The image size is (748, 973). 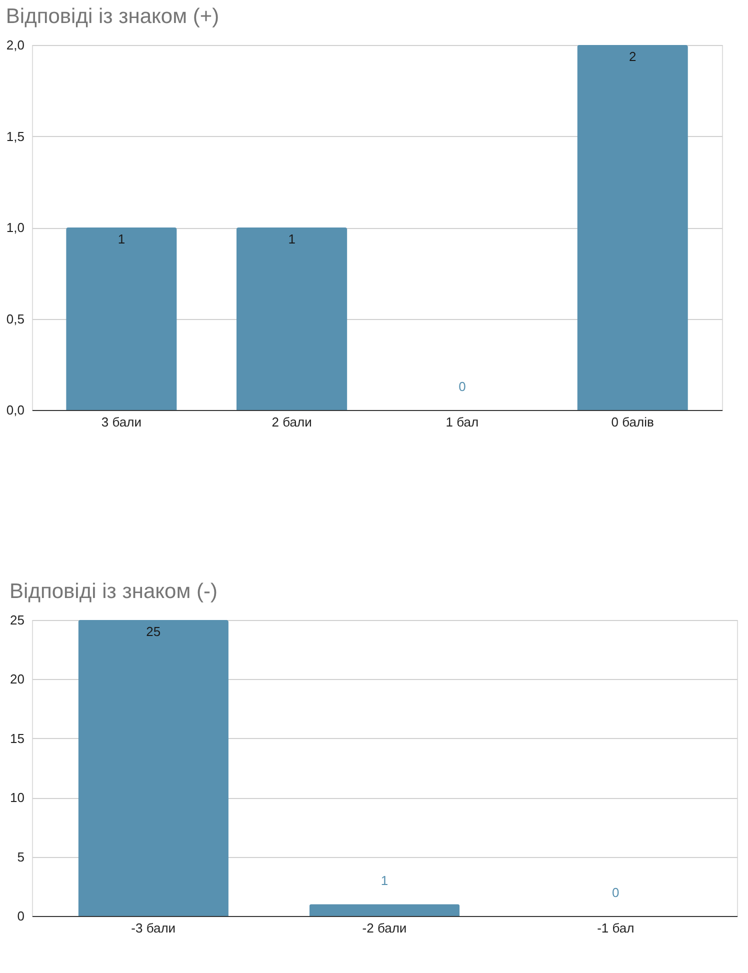 I want to click on y-tick-label: 15, so click(x=17, y=738).